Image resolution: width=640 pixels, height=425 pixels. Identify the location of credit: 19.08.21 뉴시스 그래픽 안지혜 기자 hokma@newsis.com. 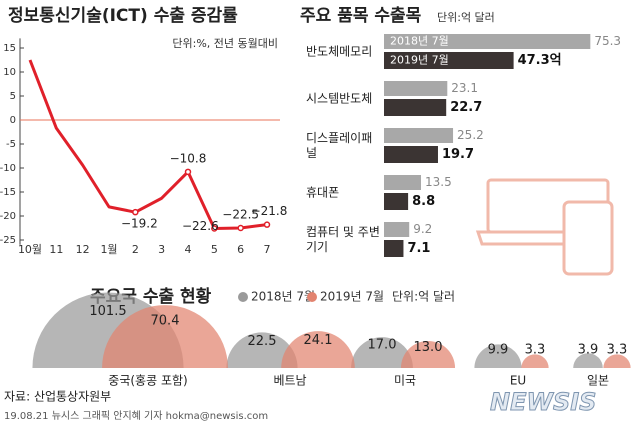
(136, 416).